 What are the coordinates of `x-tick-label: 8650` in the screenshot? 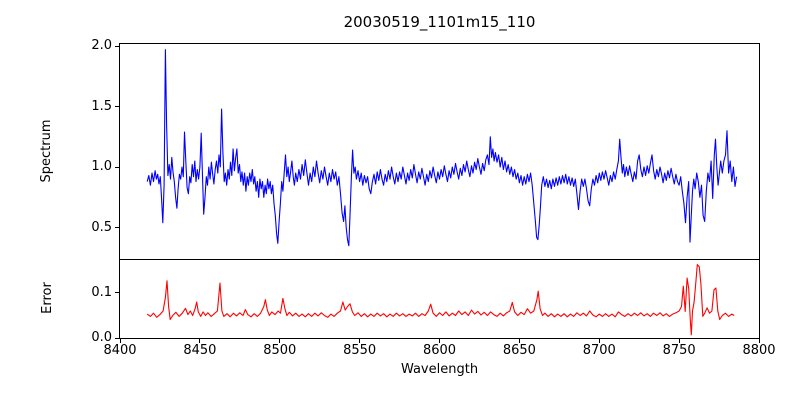 It's located at (519, 350).